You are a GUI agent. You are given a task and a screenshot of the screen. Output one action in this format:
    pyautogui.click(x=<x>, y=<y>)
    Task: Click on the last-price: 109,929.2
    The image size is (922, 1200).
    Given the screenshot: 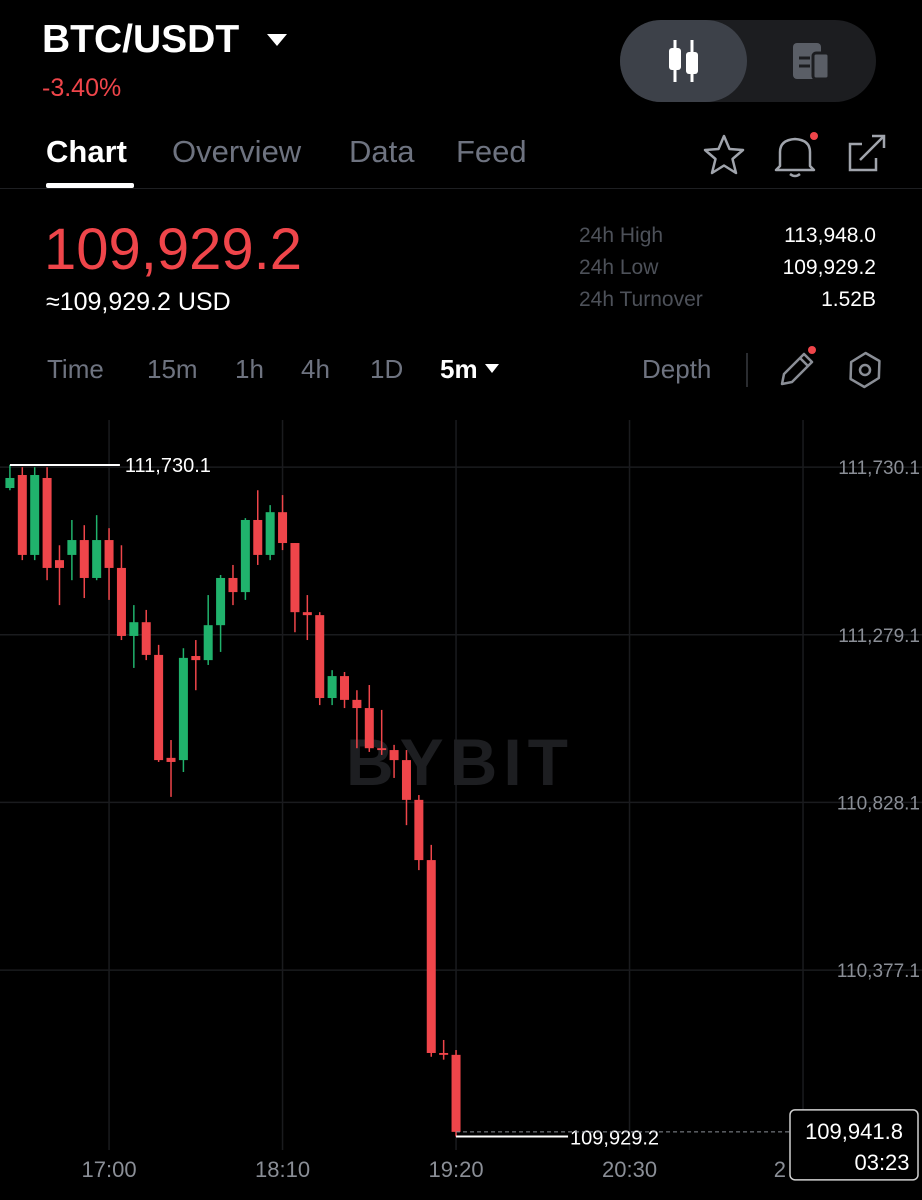 What is the action you would take?
    pyautogui.click(x=173, y=249)
    